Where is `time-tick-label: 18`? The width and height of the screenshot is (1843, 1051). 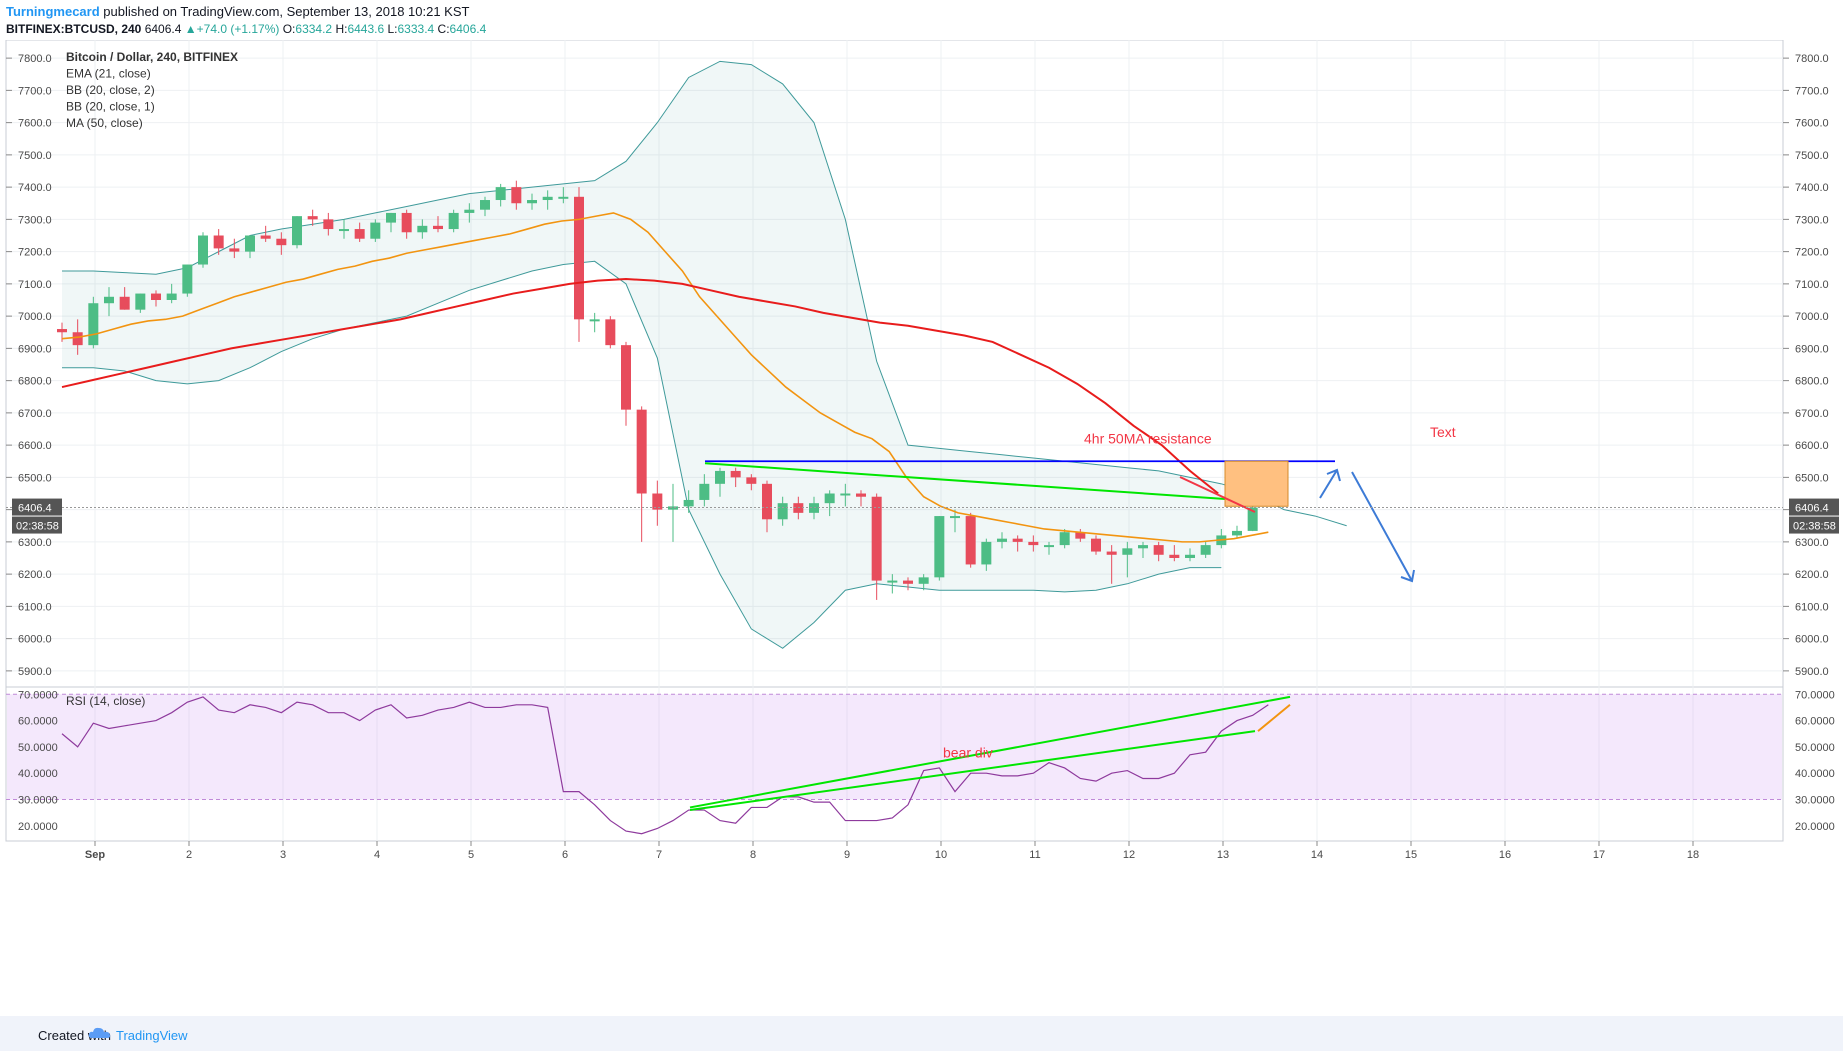
time-tick-label: 18 is located at coordinates (1693, 855).